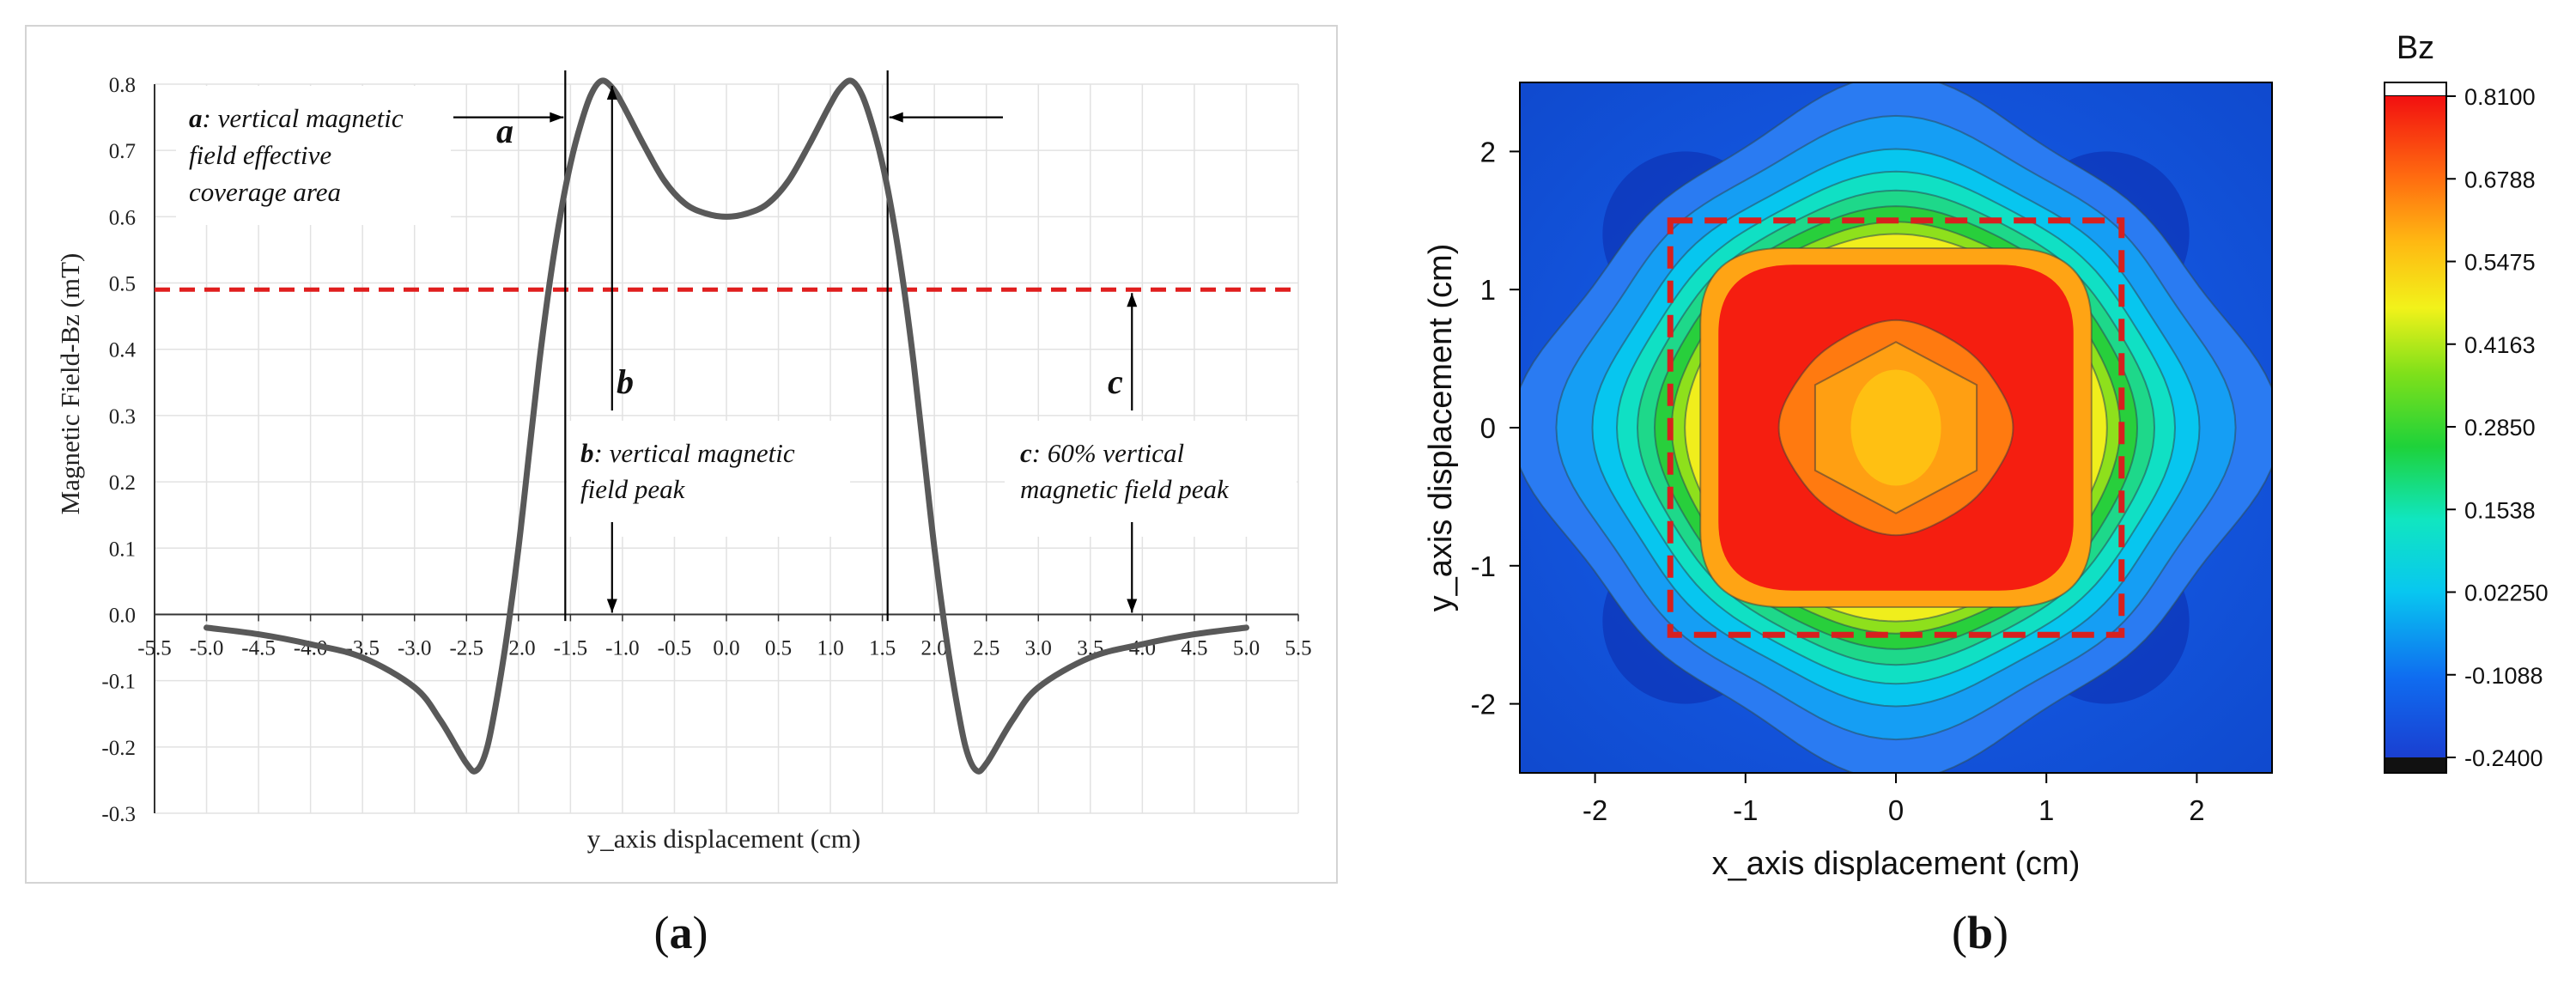  I want to click on heatmap-center-peak, so click(1895, 427).